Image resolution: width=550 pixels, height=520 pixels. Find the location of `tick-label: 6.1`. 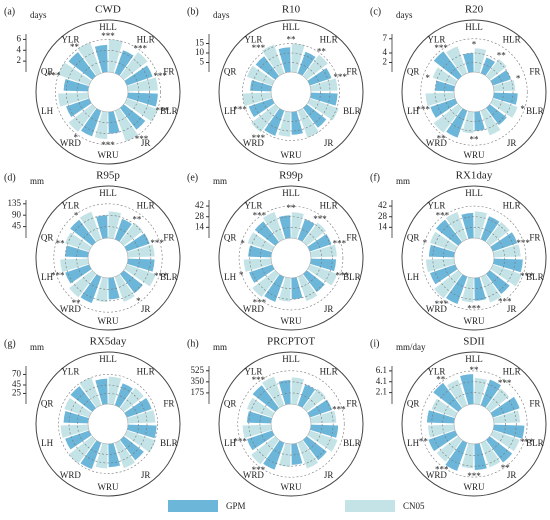

tick-label: 6.1 is located at coordinates (381, 370).